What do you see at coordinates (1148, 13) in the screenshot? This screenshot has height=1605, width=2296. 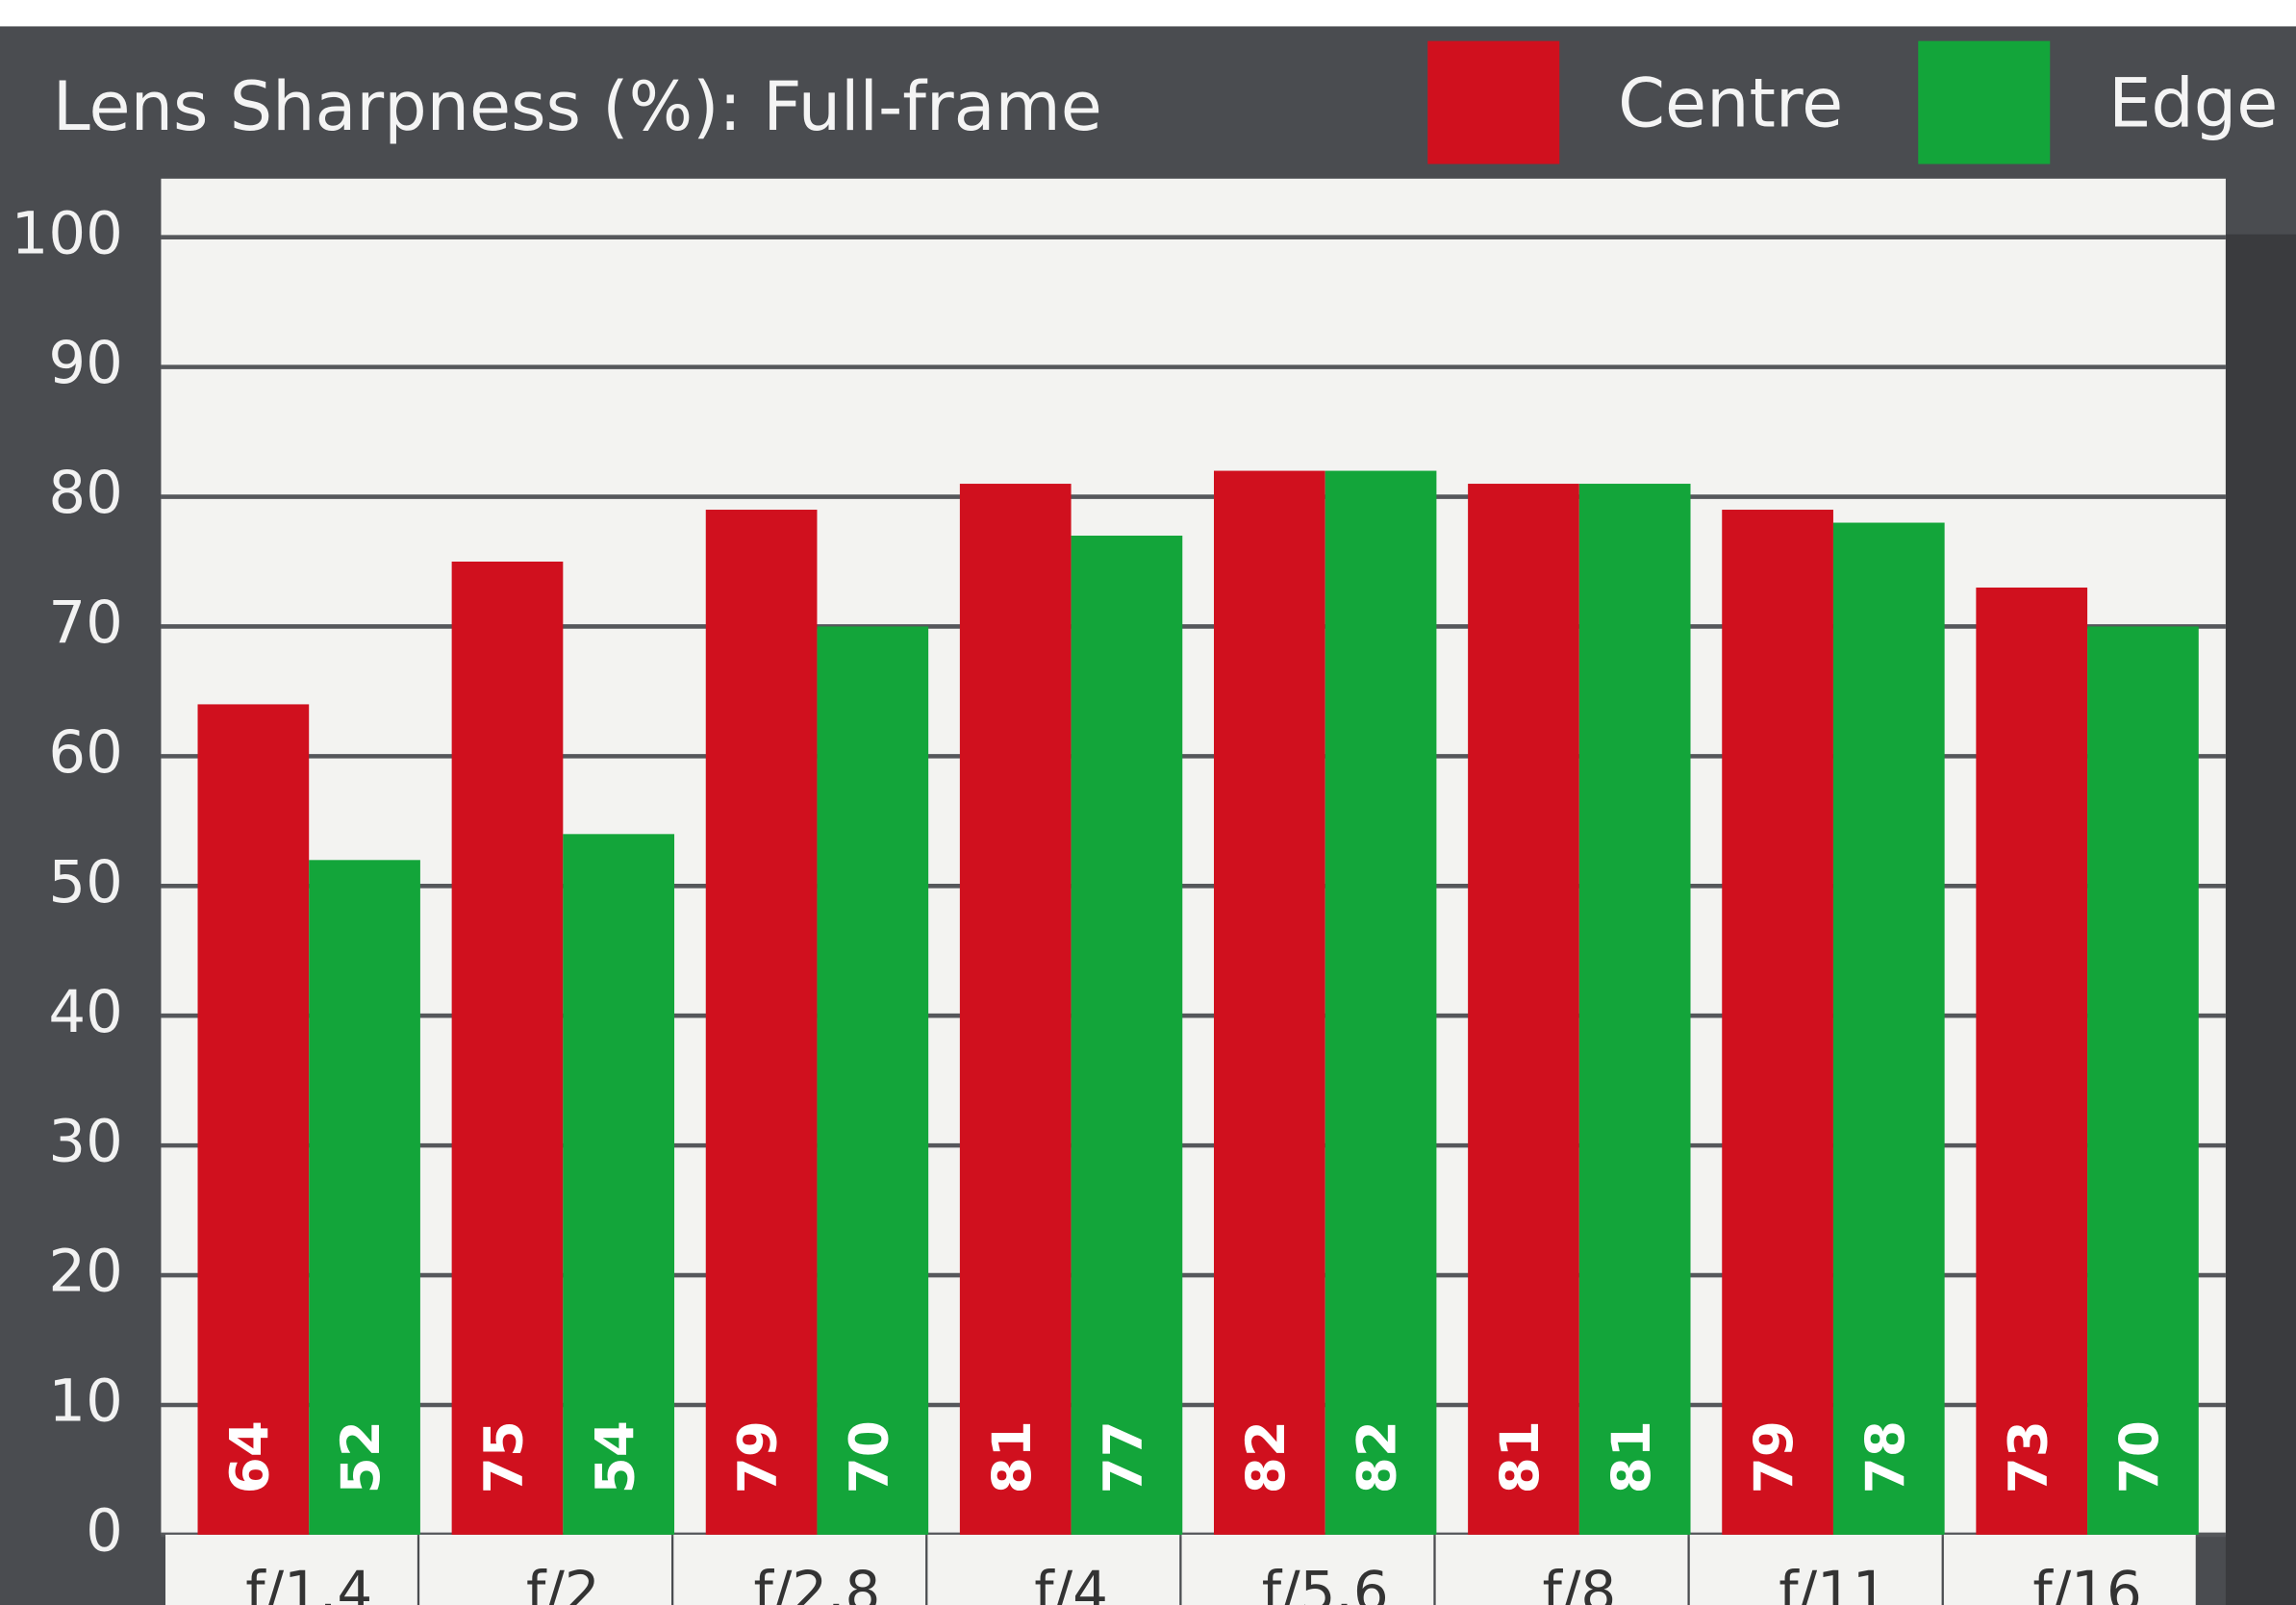 I see `top-margin` at bounding box center [1148, 13].